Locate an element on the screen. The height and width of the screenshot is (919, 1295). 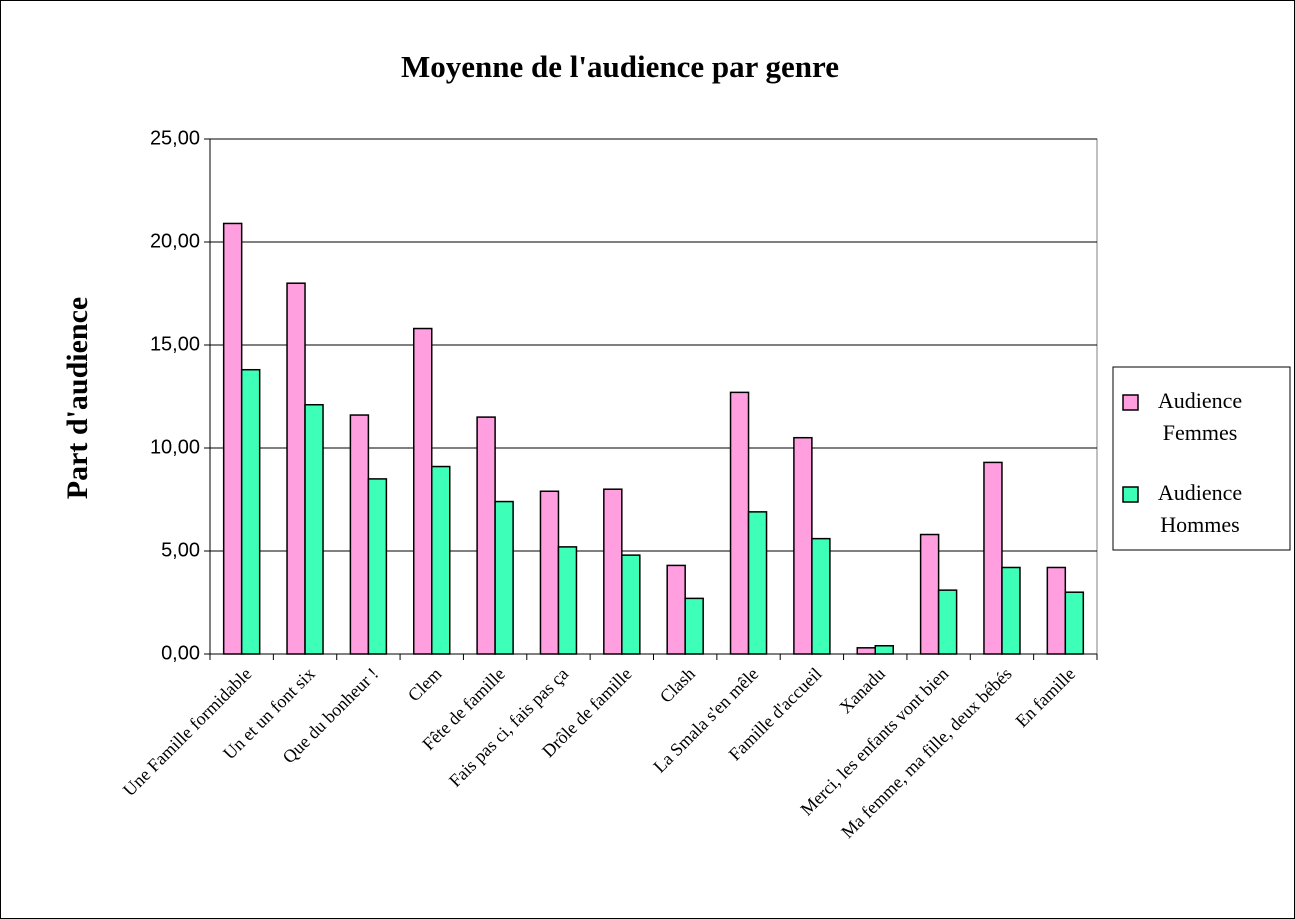
y-tick-label: 20,00 is located at coordinates (175, 241).